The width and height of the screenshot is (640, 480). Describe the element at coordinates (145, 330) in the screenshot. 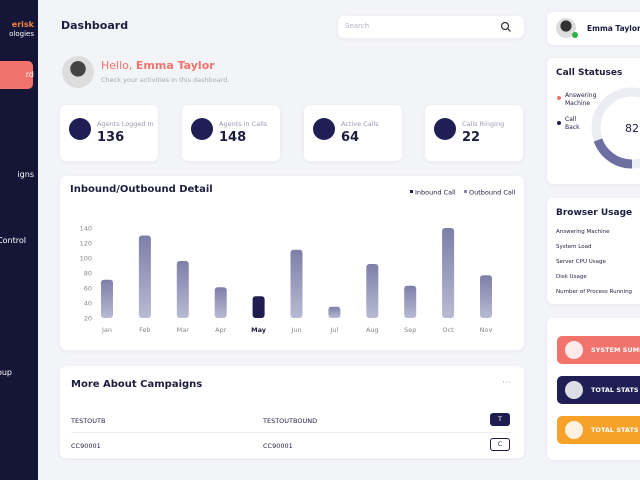

I see `x-tick-label: Feb` at that location.